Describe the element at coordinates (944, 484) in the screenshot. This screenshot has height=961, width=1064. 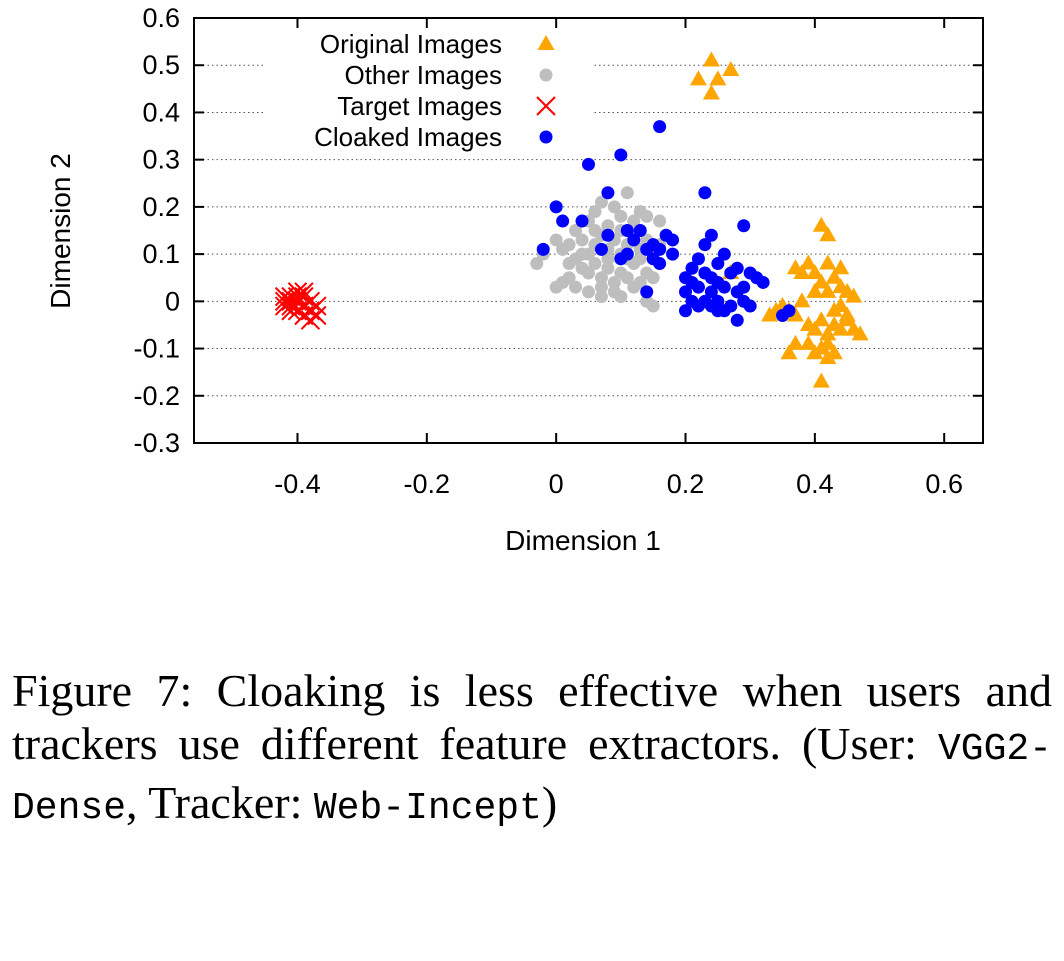
I see `x-tick-label: 0.6` at that location.